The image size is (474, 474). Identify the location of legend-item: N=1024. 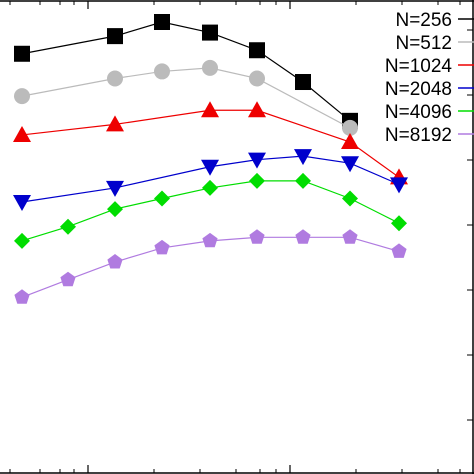
(429, 66).